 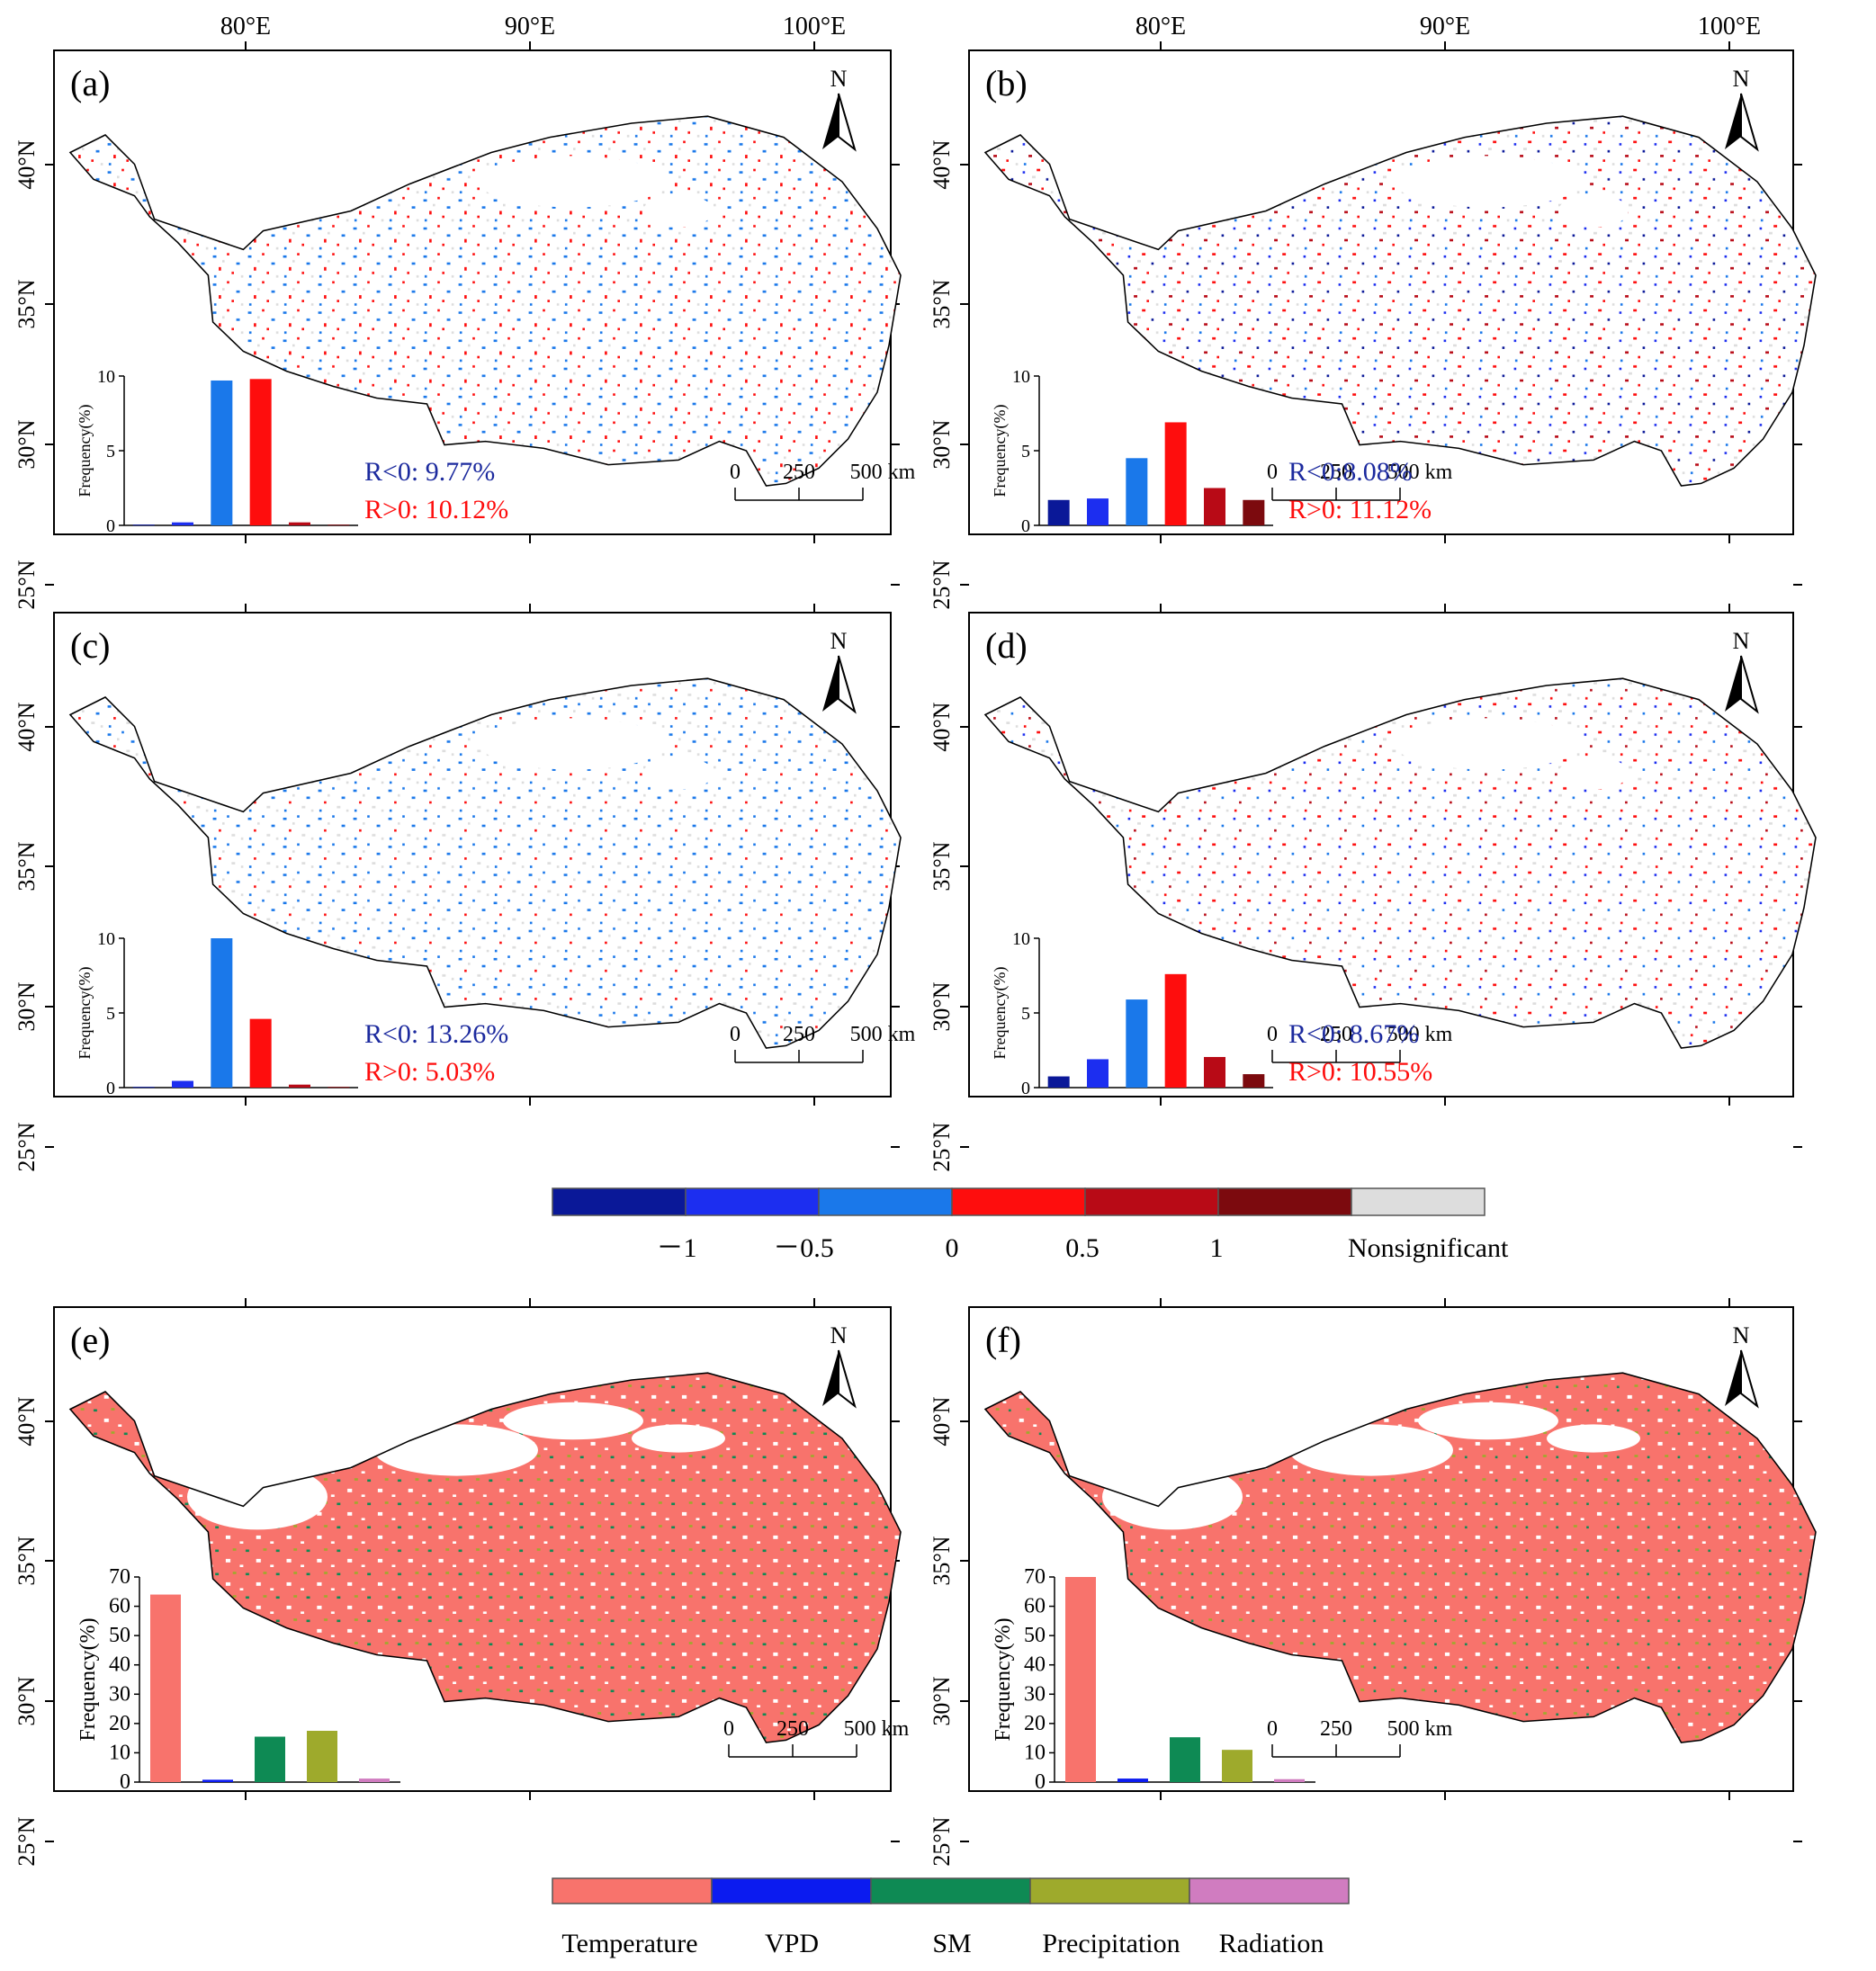 What do you see at coordinates (1035, 1694) in the screenshot?
I see `hist-tick-label: 30` at bounding box center [1035, 1694].